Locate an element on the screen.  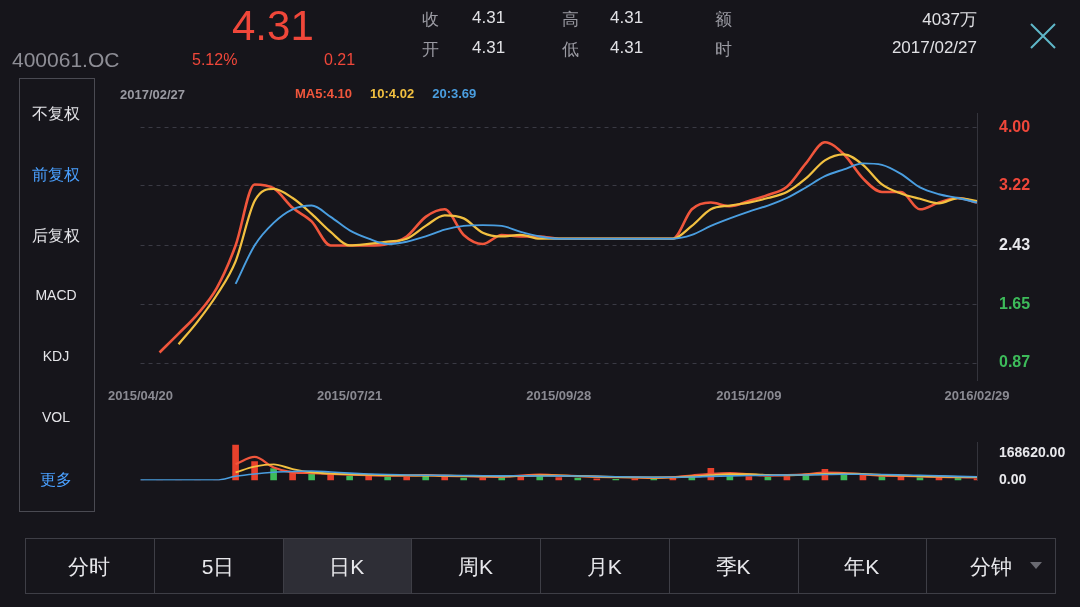
text: 0.21 is located at coordinates (340, 60).